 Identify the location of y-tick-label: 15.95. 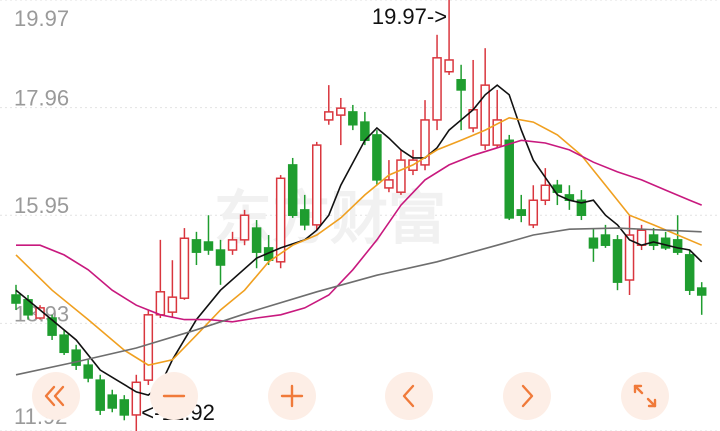
(41, 205).